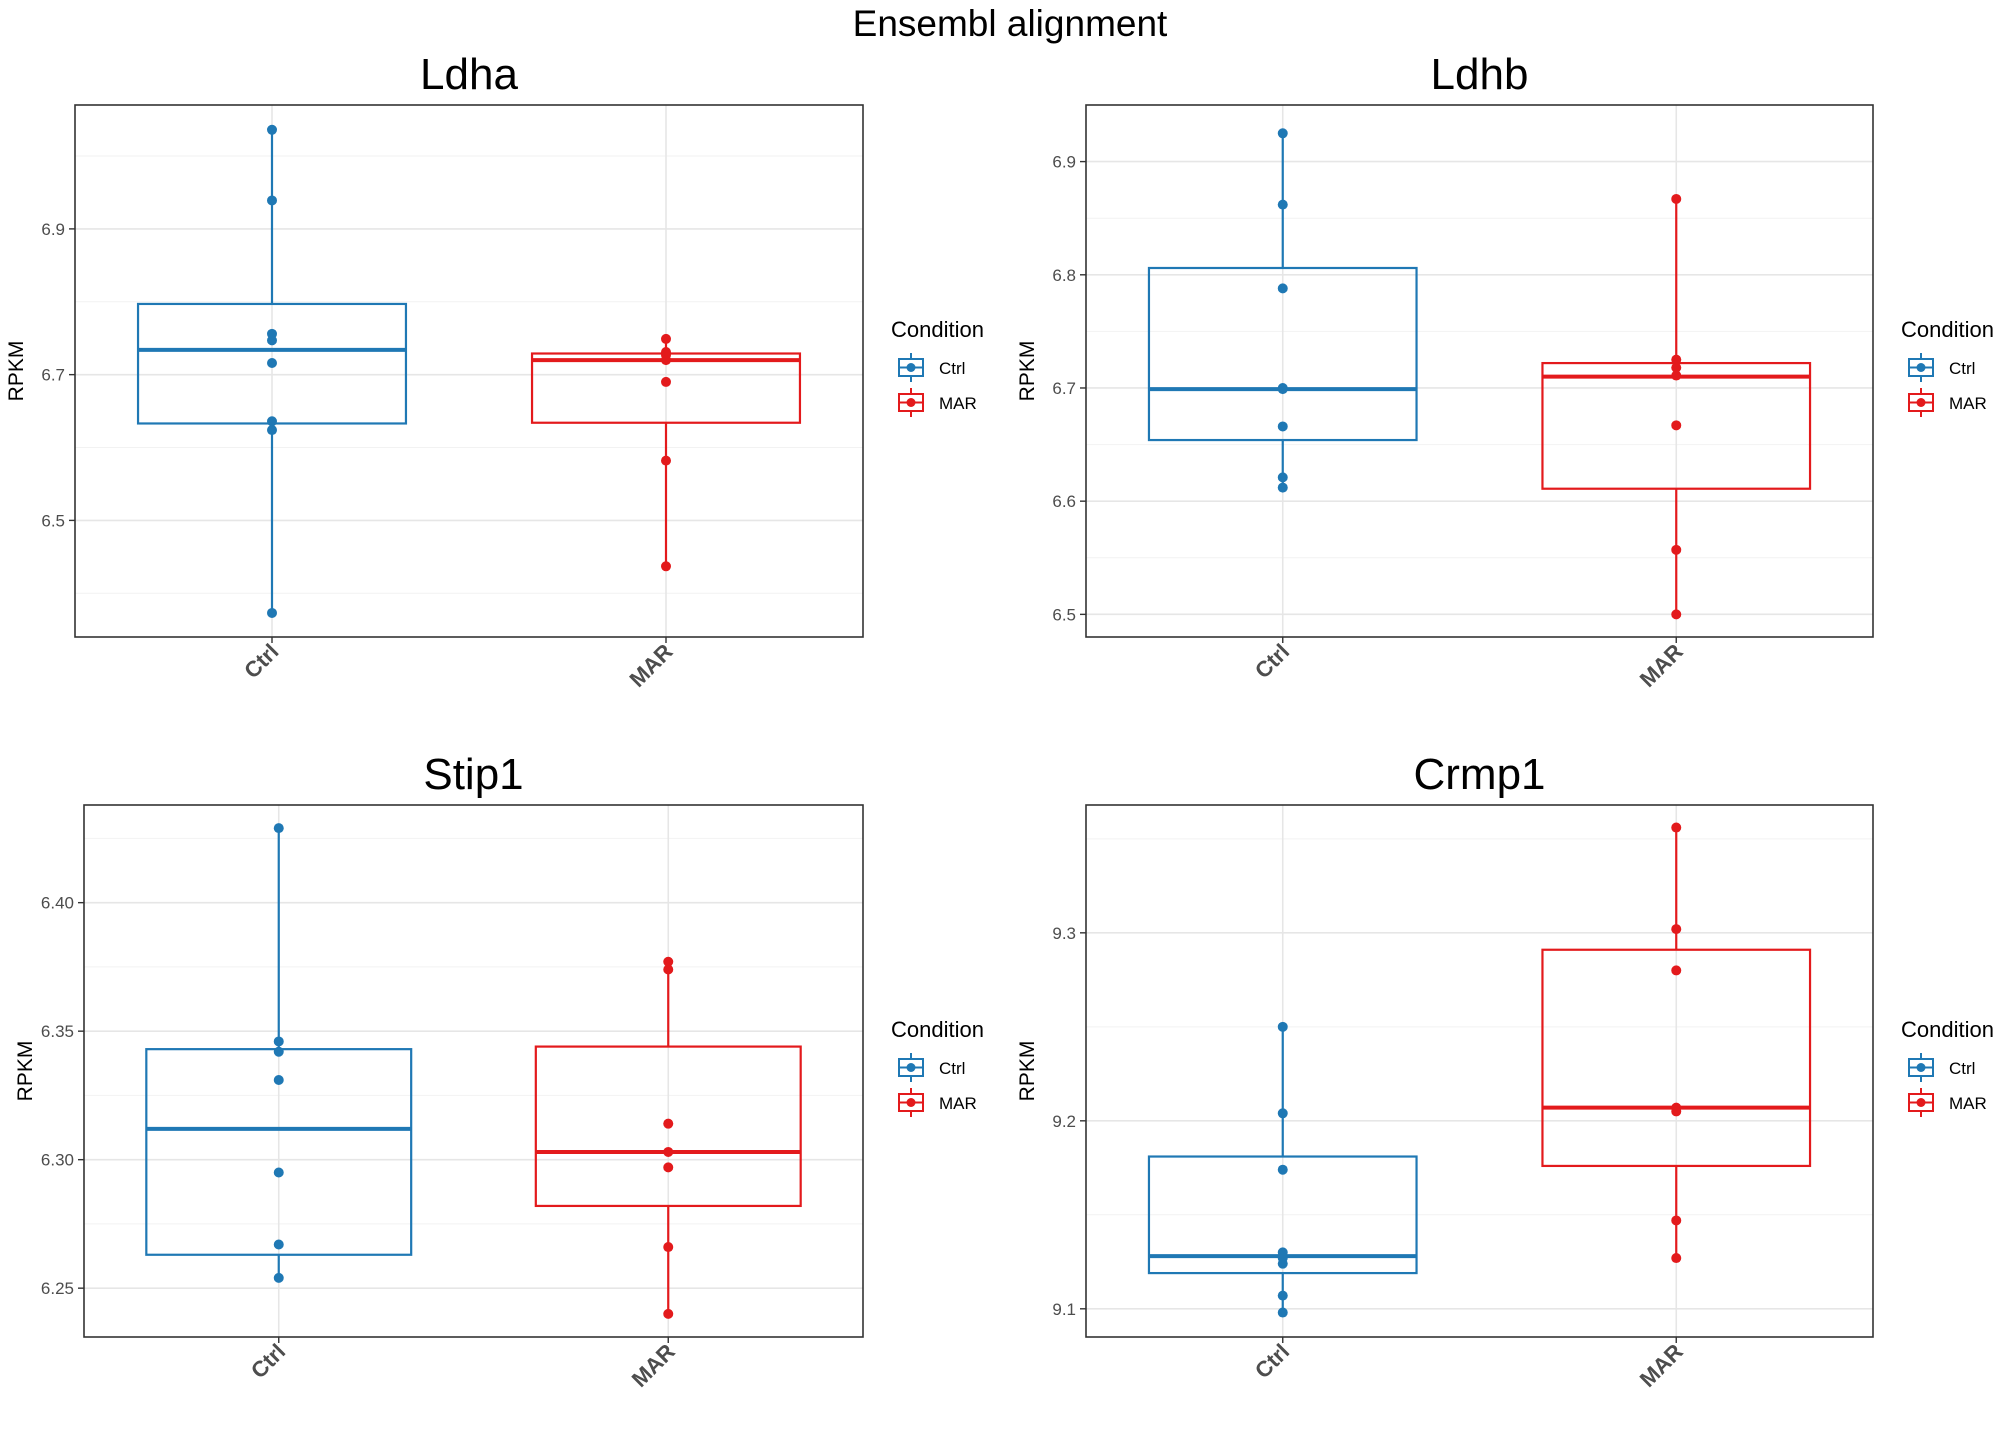  What do you see at coordinates (57, 1031) in the screenshot?
I see `y-tick-label: 6.35` at bounding box center [57, 1031].